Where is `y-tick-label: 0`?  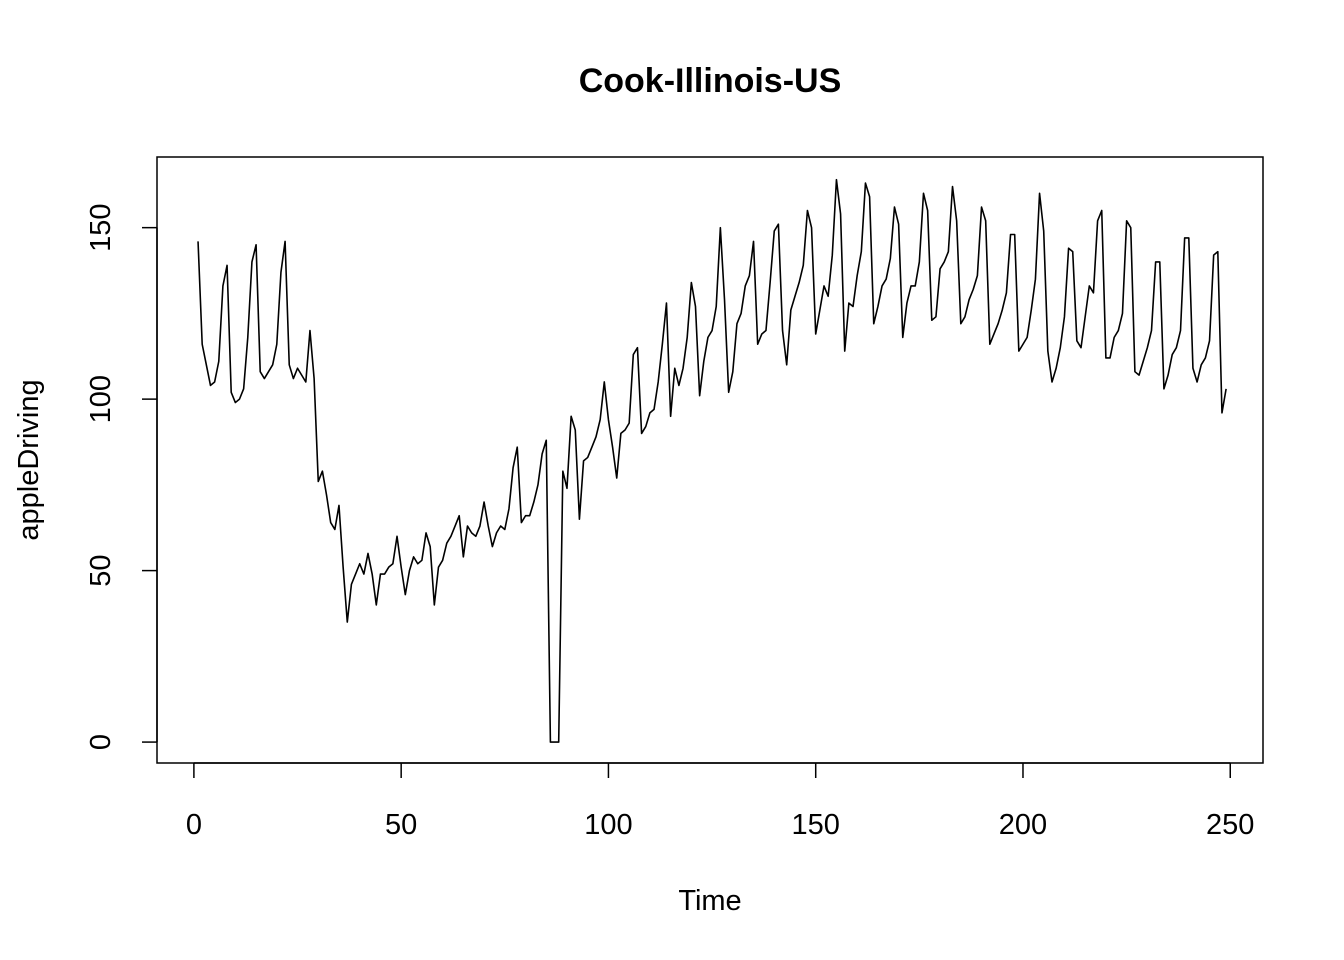 y-tick-label: 0 is located at coordinates (101, 742).